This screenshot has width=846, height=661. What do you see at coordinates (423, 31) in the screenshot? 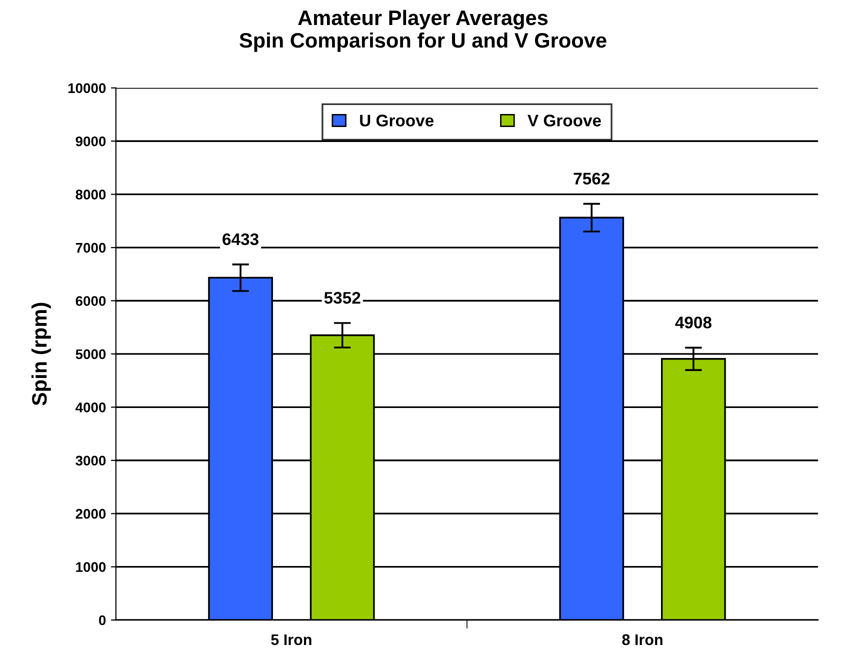
I see `chart-title: Amateur Player Averages Spin Comparison for U and V Groove` at bounding box center [423, 31].